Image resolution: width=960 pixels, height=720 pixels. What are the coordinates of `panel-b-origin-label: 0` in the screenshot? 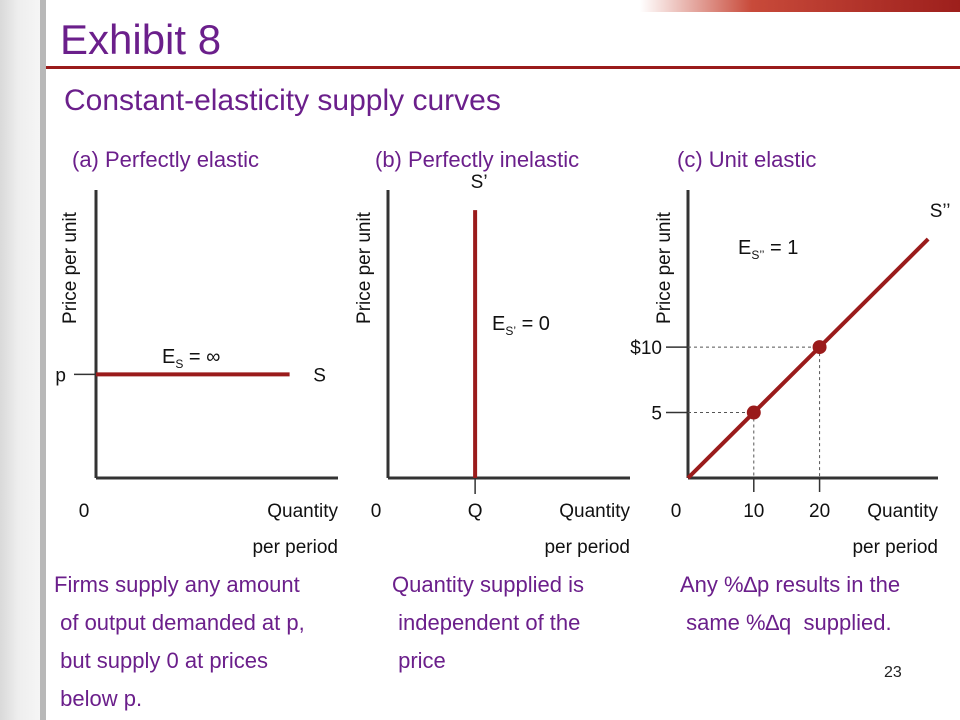 It's located at (376, 511).